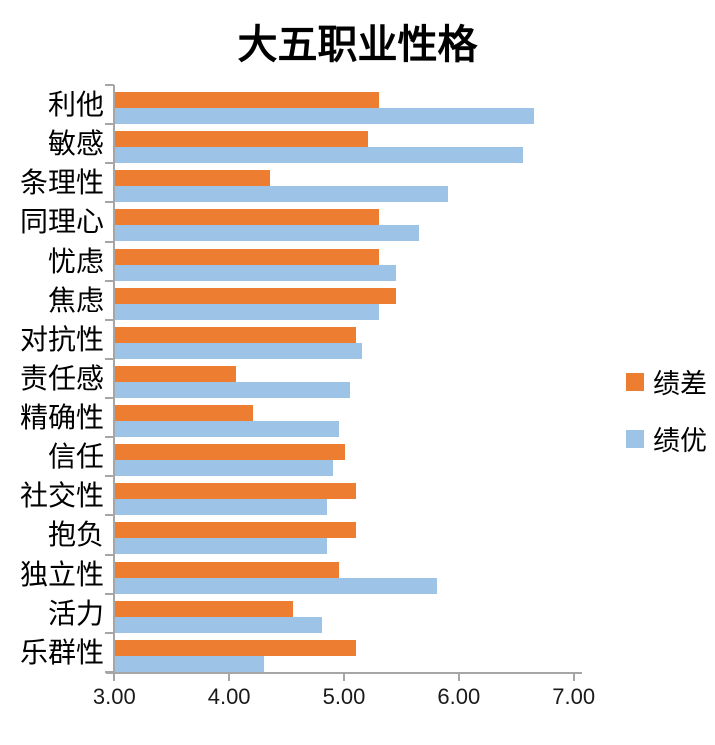 This screenshot has width=715, height=745. Describe the element at coordinates (357, 496) in the screenshot. I see `category-row: 社交性` at that location.